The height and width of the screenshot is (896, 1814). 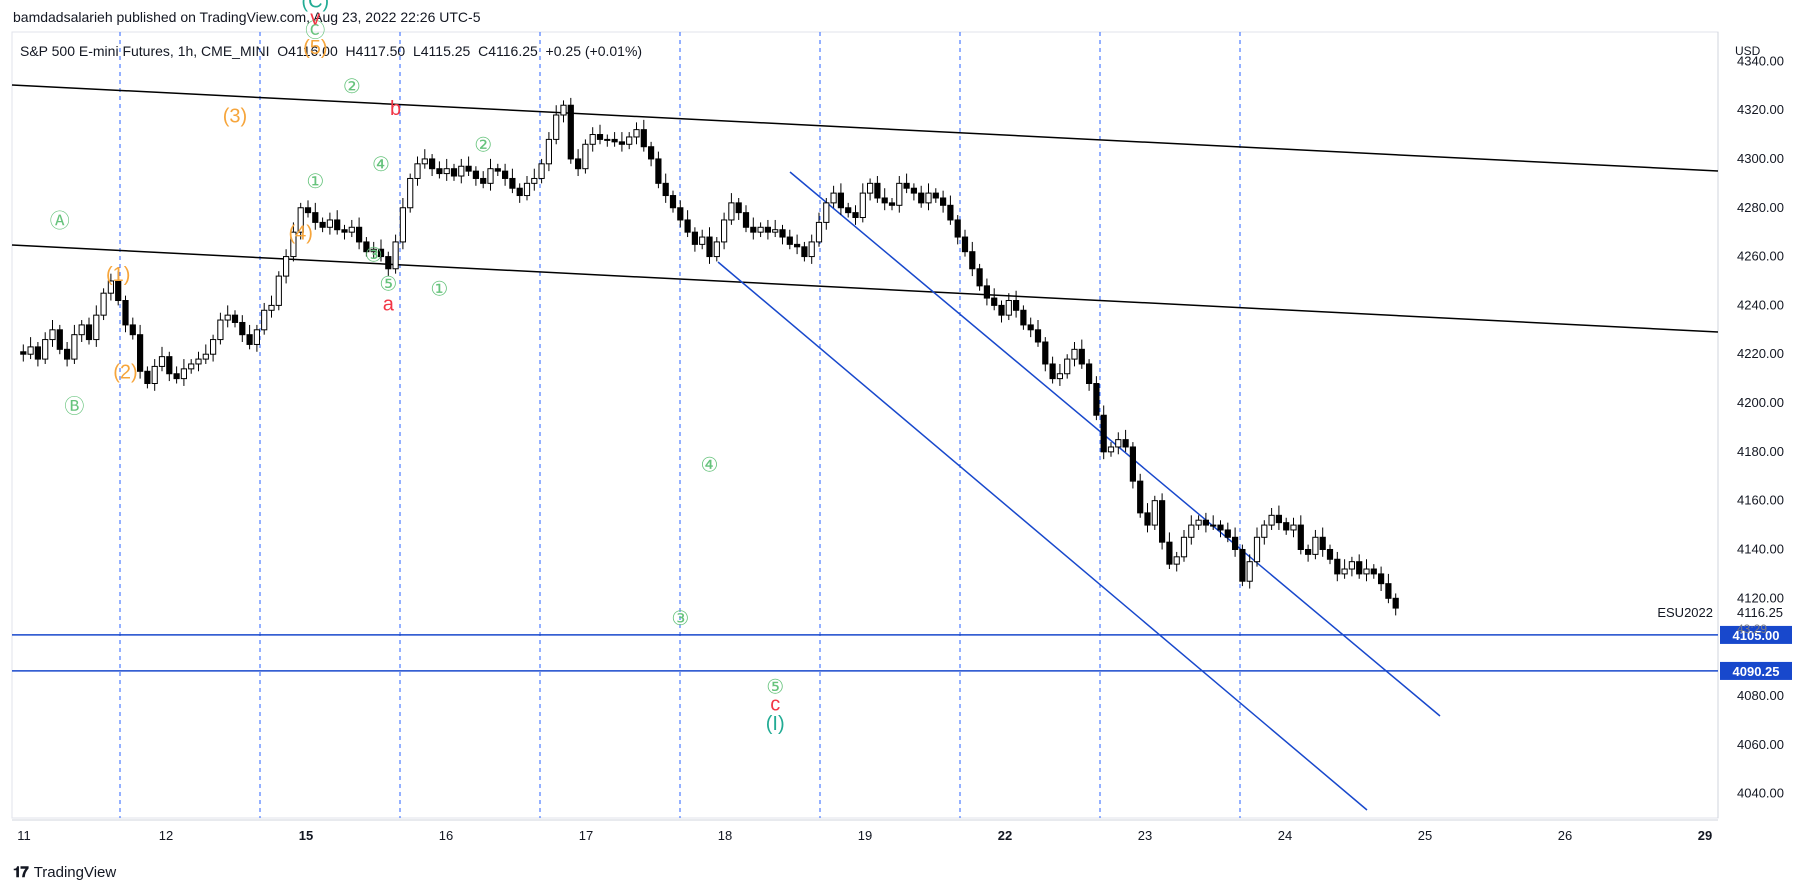 I want to click on time-tick-label: 15, so click(x=306, y=835).